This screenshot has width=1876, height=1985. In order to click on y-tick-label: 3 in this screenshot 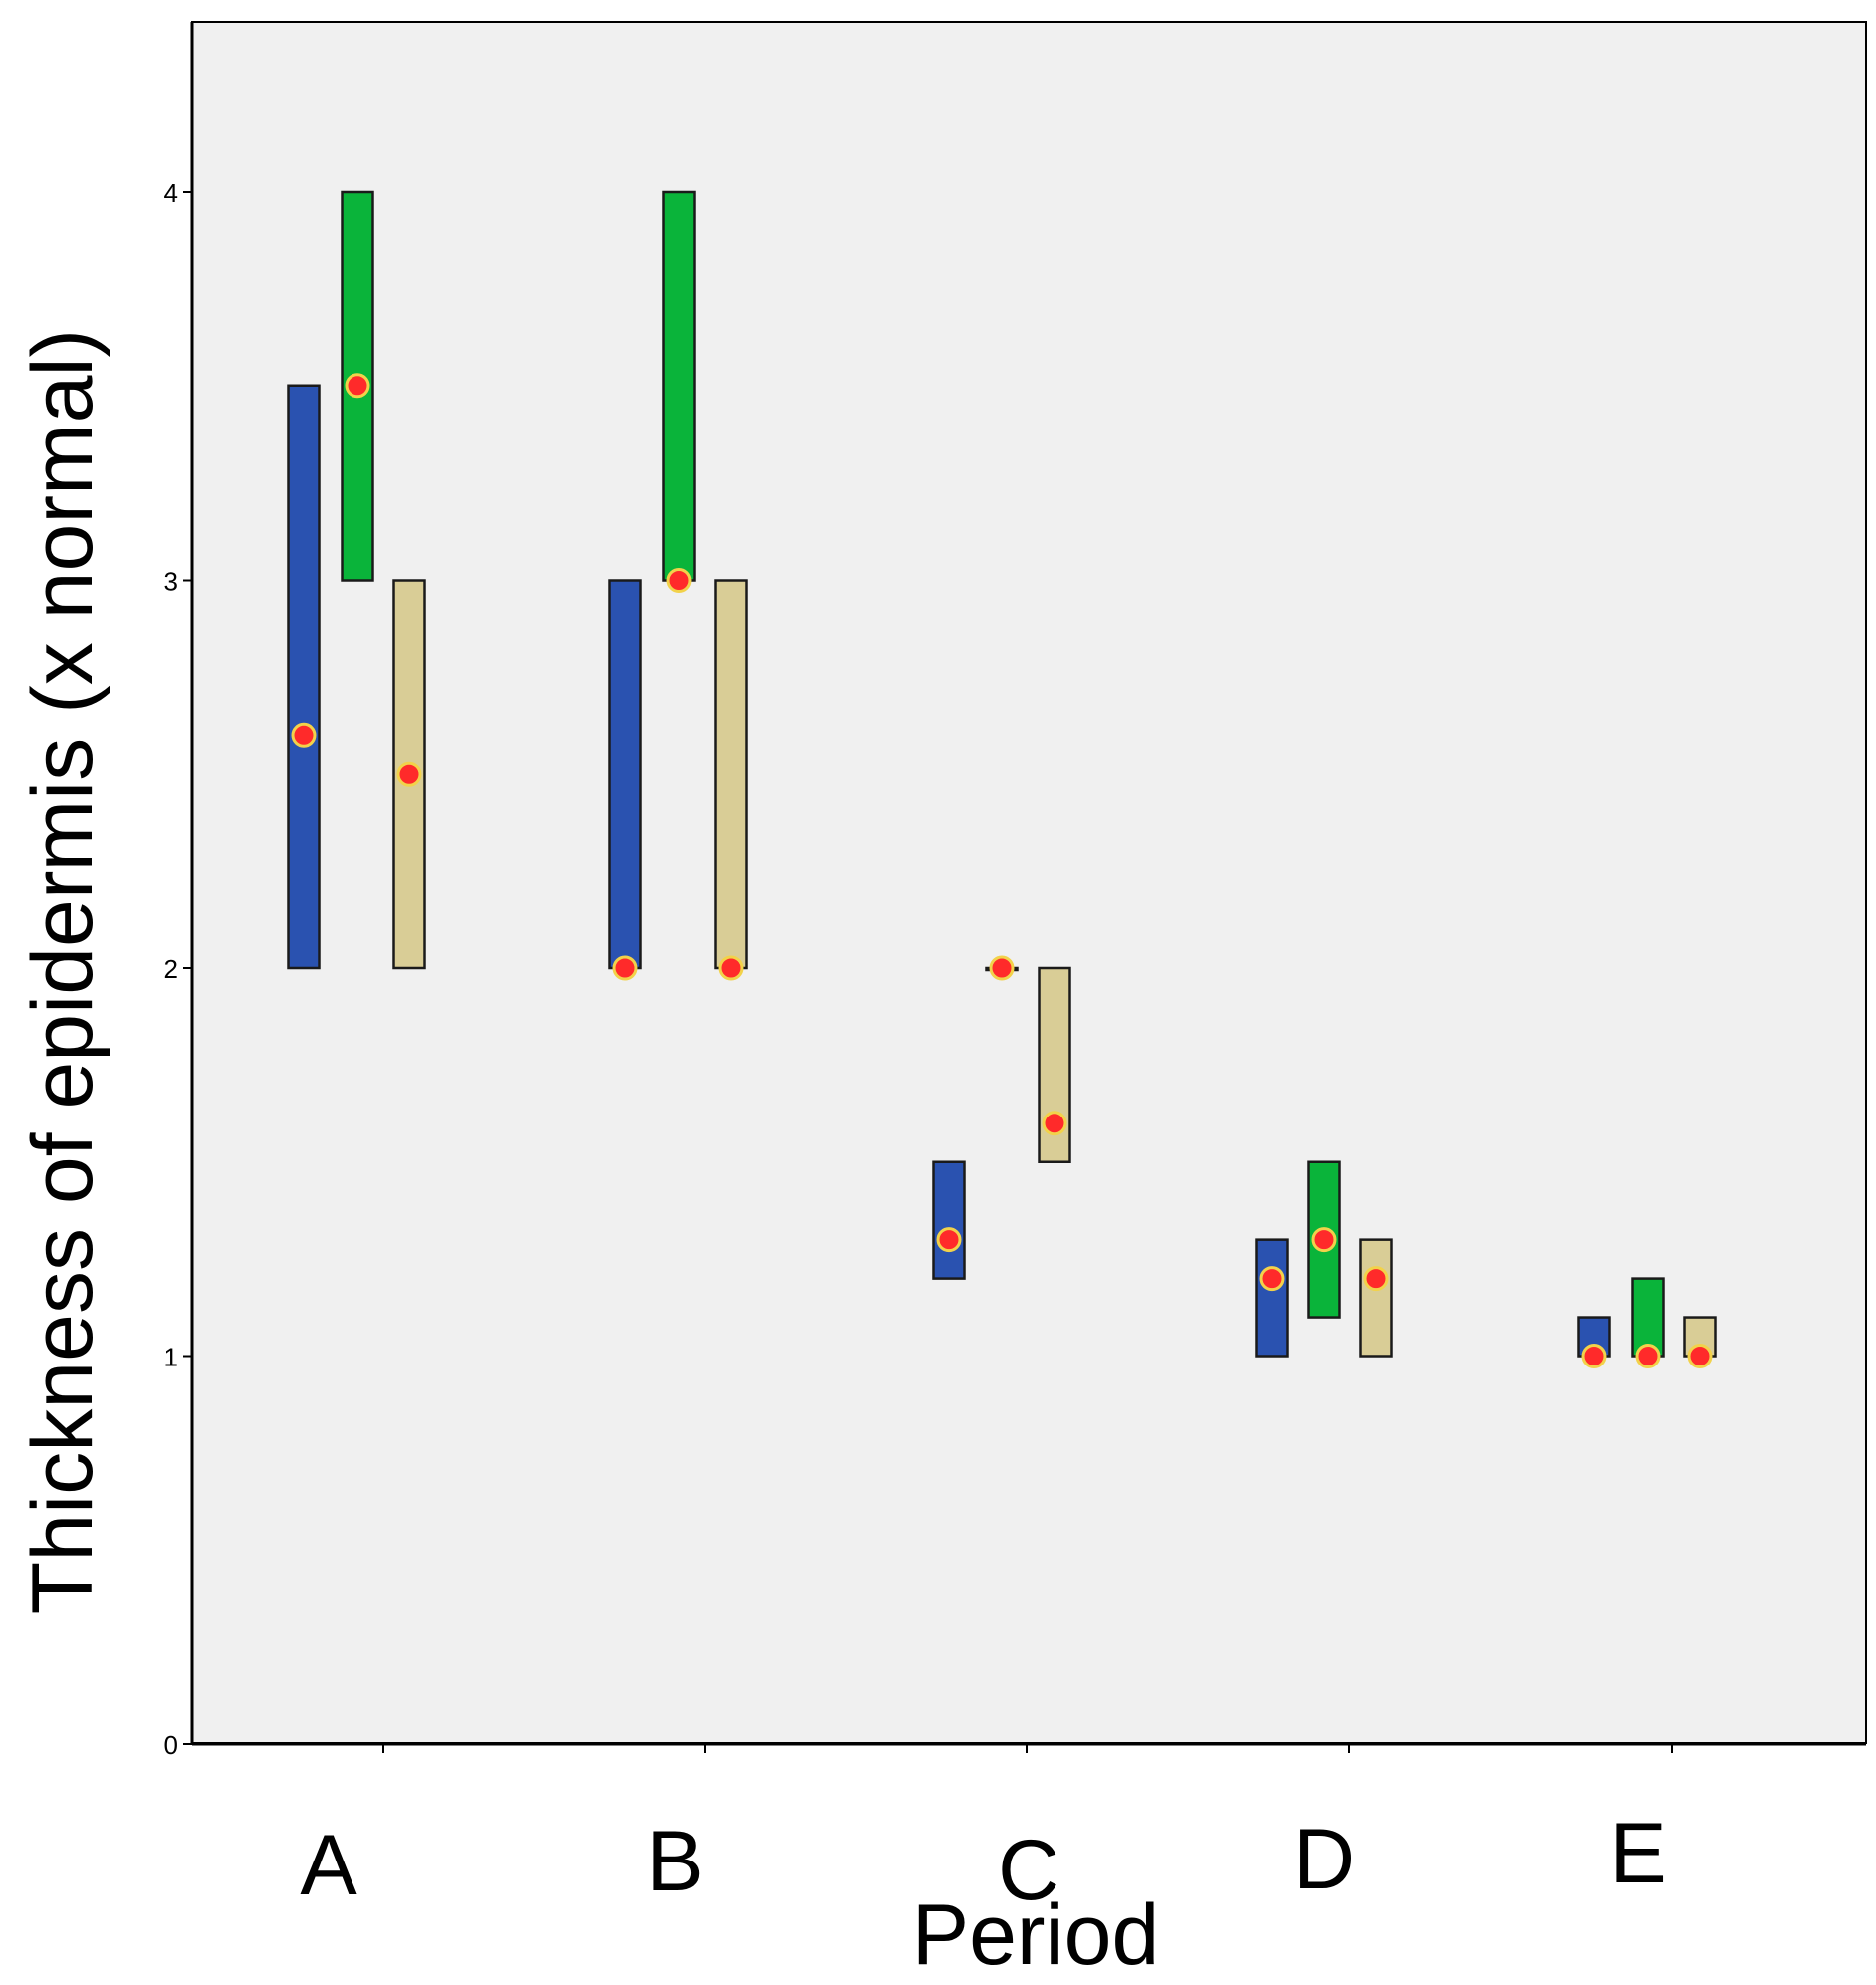, I will do `click(171, 582)`.